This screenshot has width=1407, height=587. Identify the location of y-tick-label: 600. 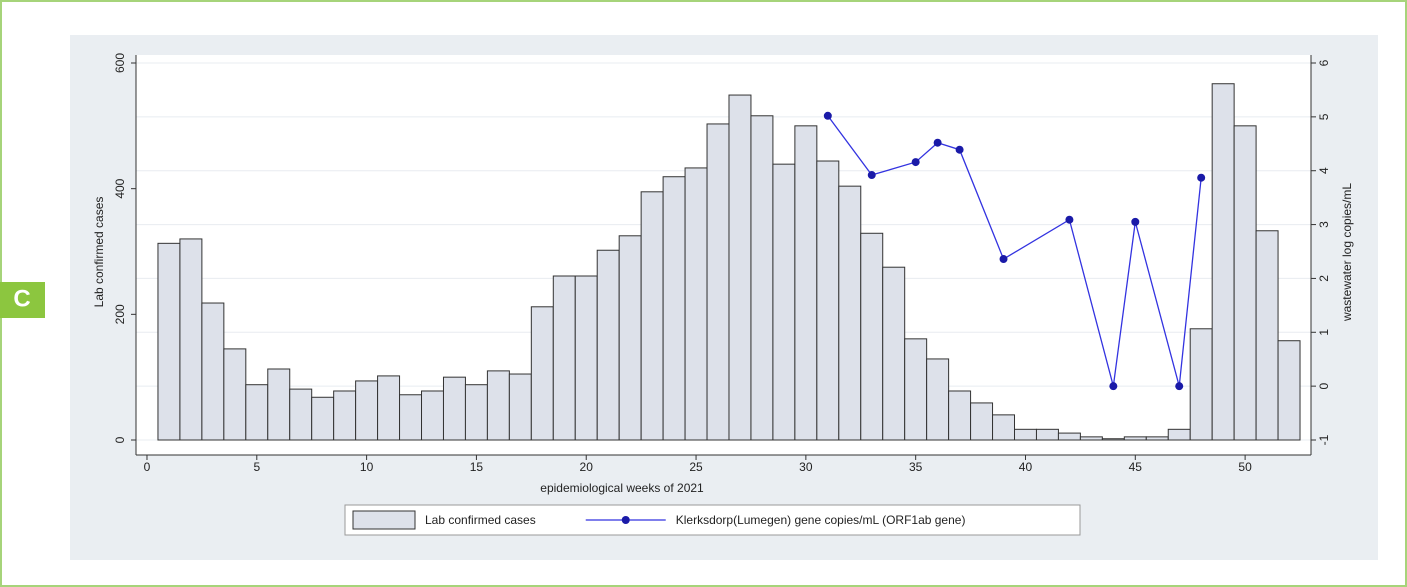
(120, 63).